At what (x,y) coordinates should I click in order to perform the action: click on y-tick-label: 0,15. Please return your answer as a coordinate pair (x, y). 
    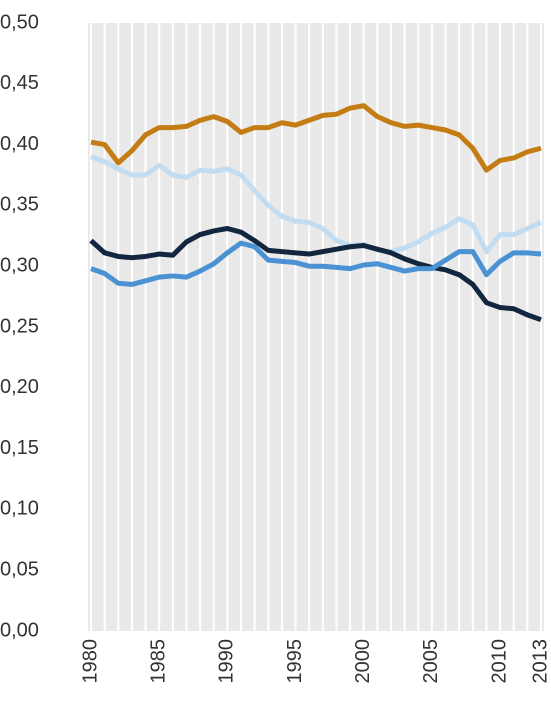
    Looking at the image, I should click on (19, 448).